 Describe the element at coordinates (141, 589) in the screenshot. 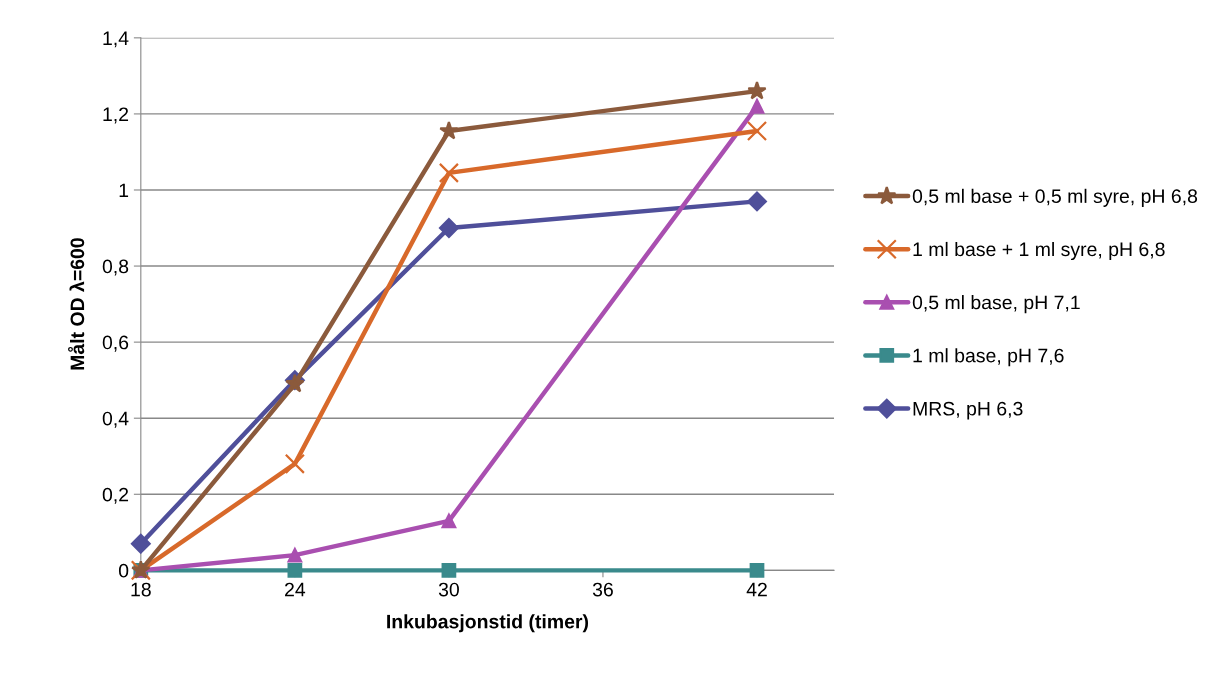

I see `x-tick-label: 18` at that location.